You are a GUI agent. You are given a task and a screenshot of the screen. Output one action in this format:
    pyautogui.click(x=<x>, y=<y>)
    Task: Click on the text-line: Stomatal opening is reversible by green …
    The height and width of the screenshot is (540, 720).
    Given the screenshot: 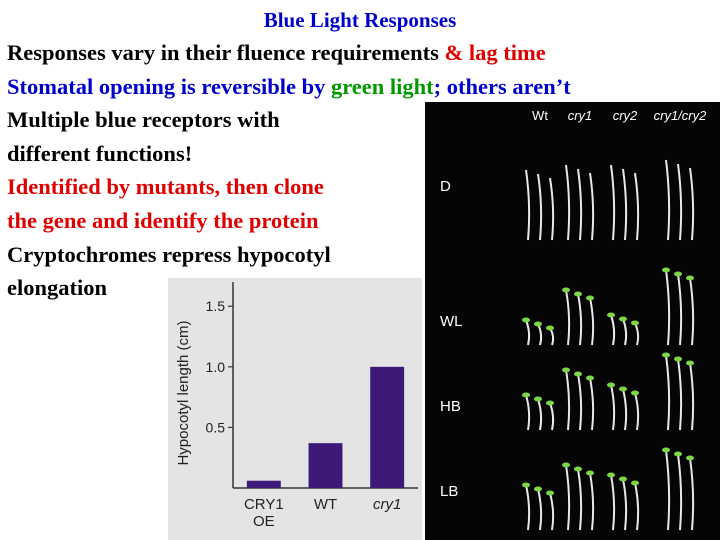 What is the action you would take?
    pyautogui.click(x=289, y=87)
    